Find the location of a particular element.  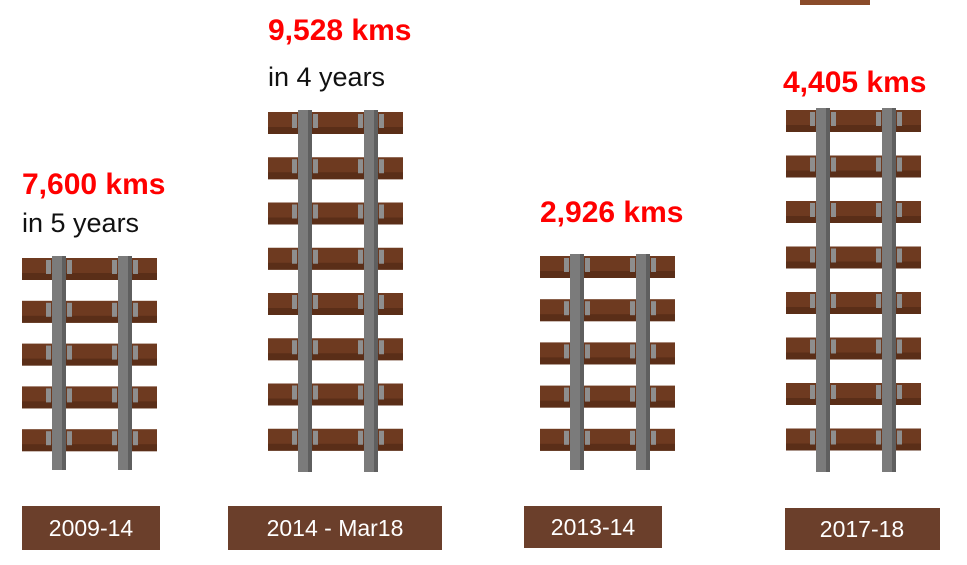

period-label: 2017-18 is located at coordinates (862, 529).